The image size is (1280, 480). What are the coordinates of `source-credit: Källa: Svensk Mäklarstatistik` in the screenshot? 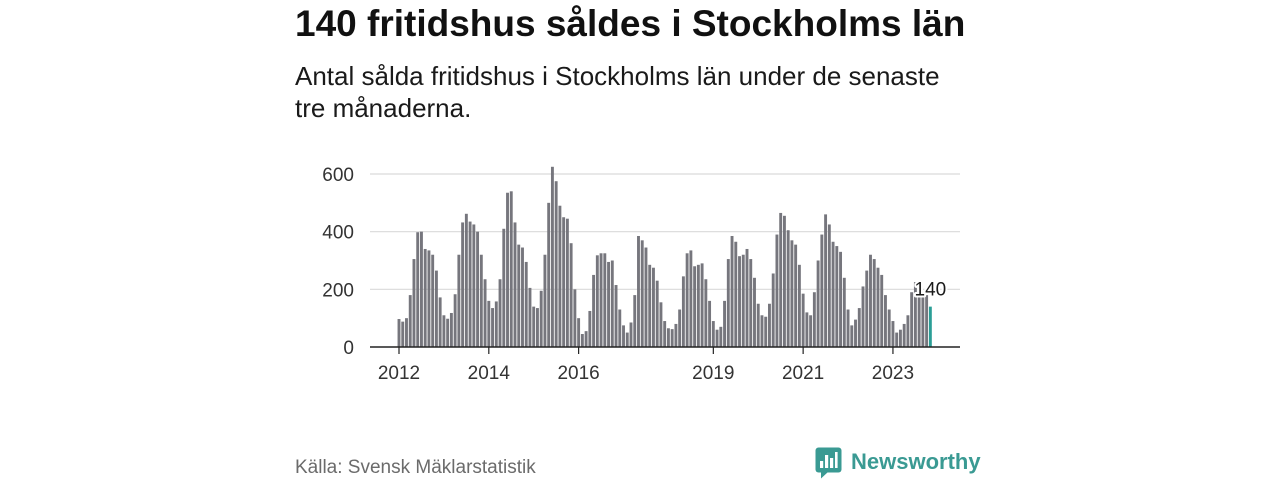 It's located at (415, 467).